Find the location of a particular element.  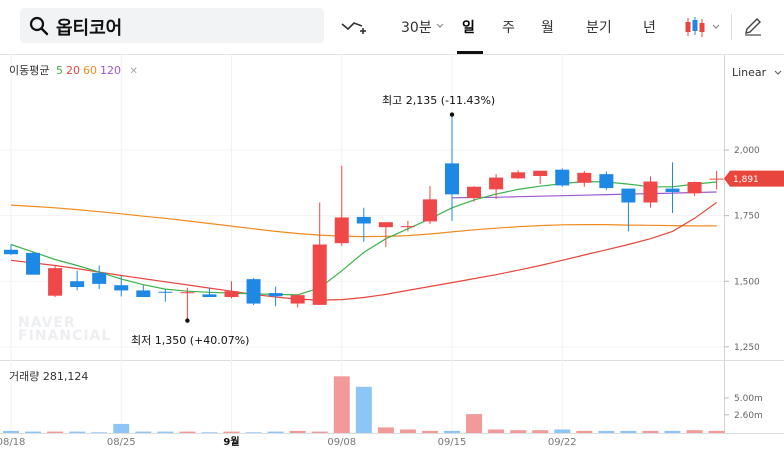

period-week: 주 is located at coordinates (508, 28).